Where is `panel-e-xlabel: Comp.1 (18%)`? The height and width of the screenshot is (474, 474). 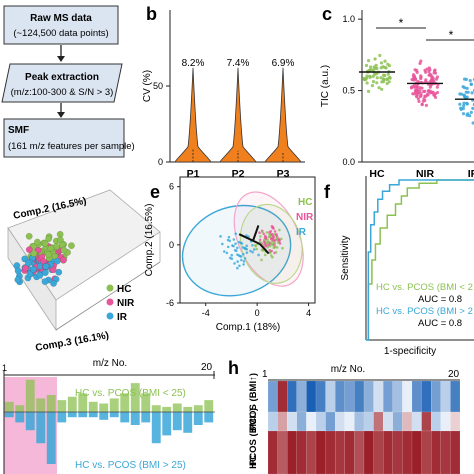
panel-e-xlabel: Comp.1 (18%) is located at coordinates (248, 327).